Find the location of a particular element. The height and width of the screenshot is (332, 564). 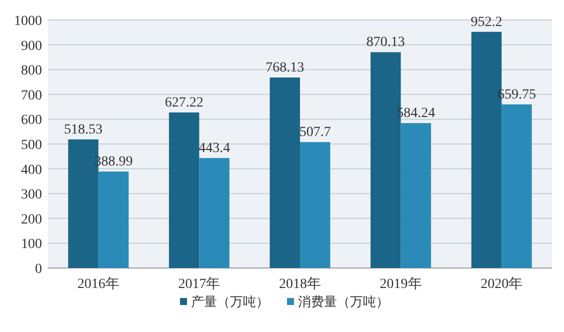

x-tick-label: 2019年 is located at coordinates (401, 284).